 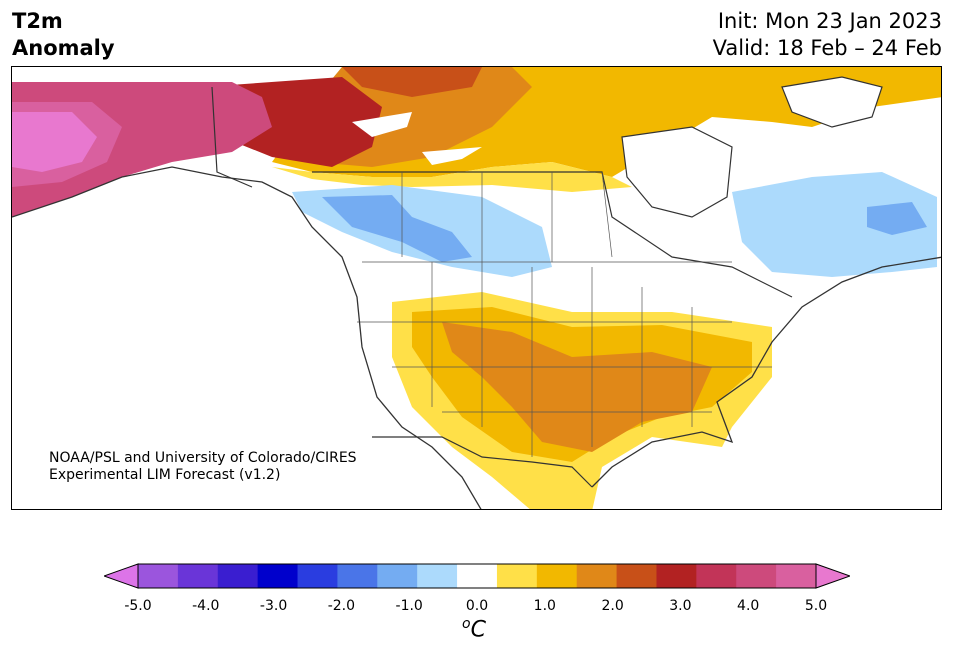 What do you see at coordinates (612, 606) in the screenshot?
I see `colorbar-tick-label: 2.0` at bounding box center [612, 606].